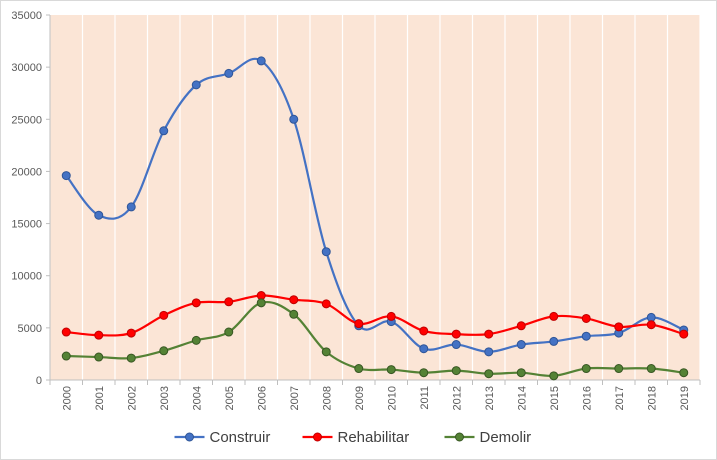 The height and width of the screenshot is (460, 717). Describe the element at coordinates (197, 398) in the screenshot. I see `x-tick-label: 2004` at that location.